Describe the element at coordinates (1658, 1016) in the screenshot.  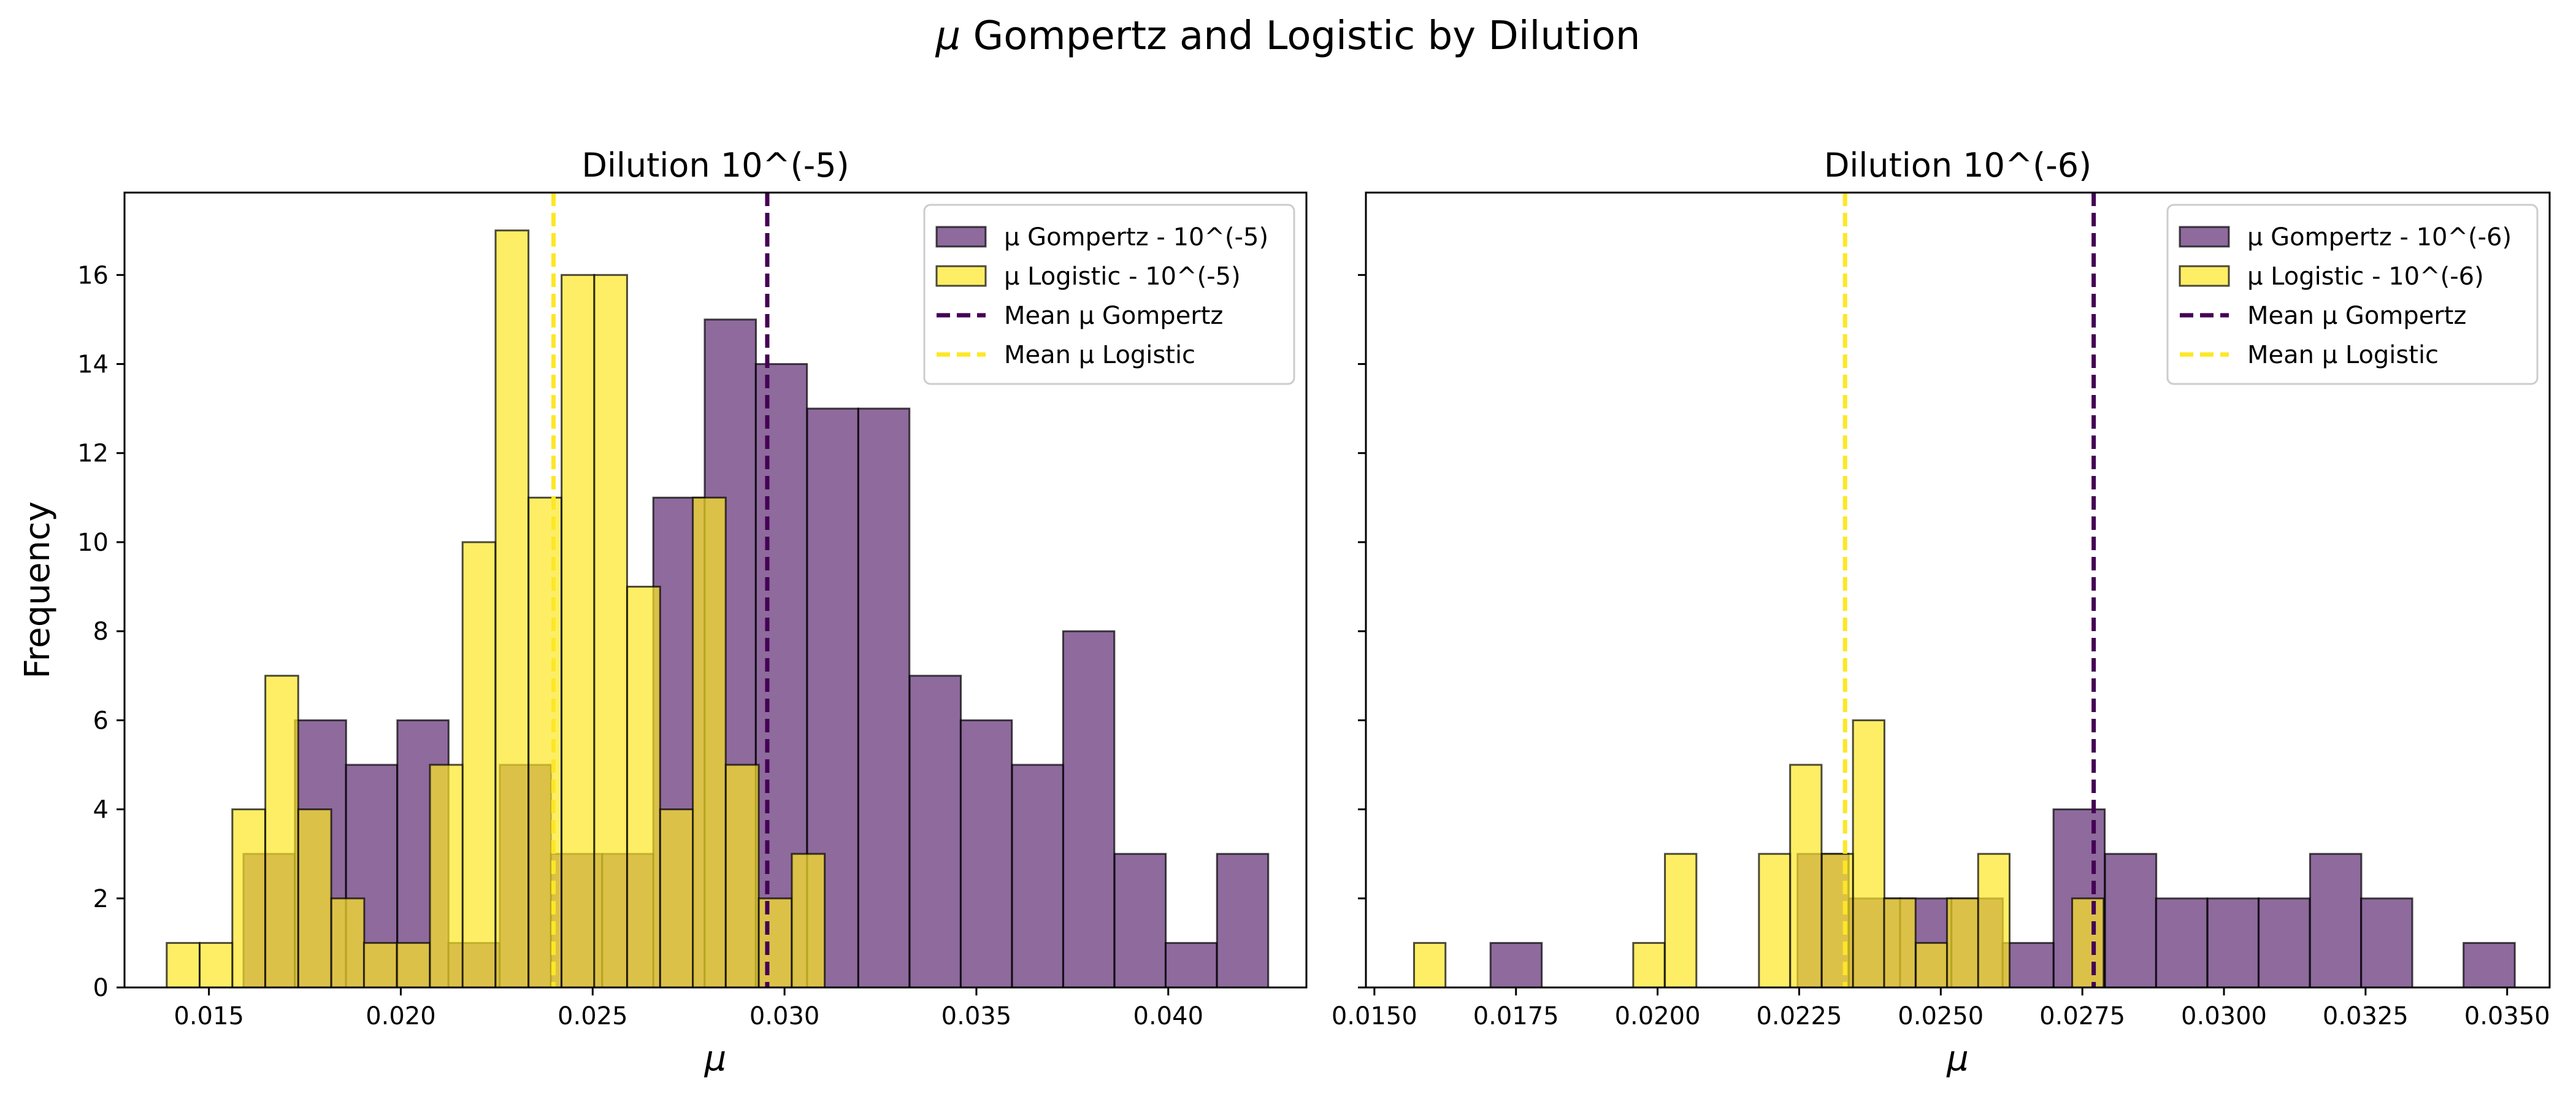
I see `x-tick-label: 0.0200` at that location.